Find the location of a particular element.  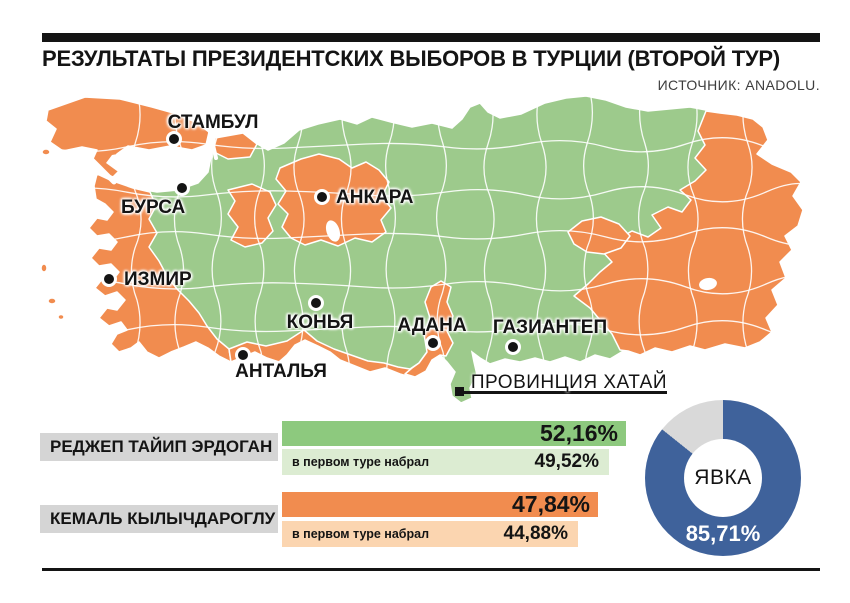

islands is located at coordinates (52, 234).